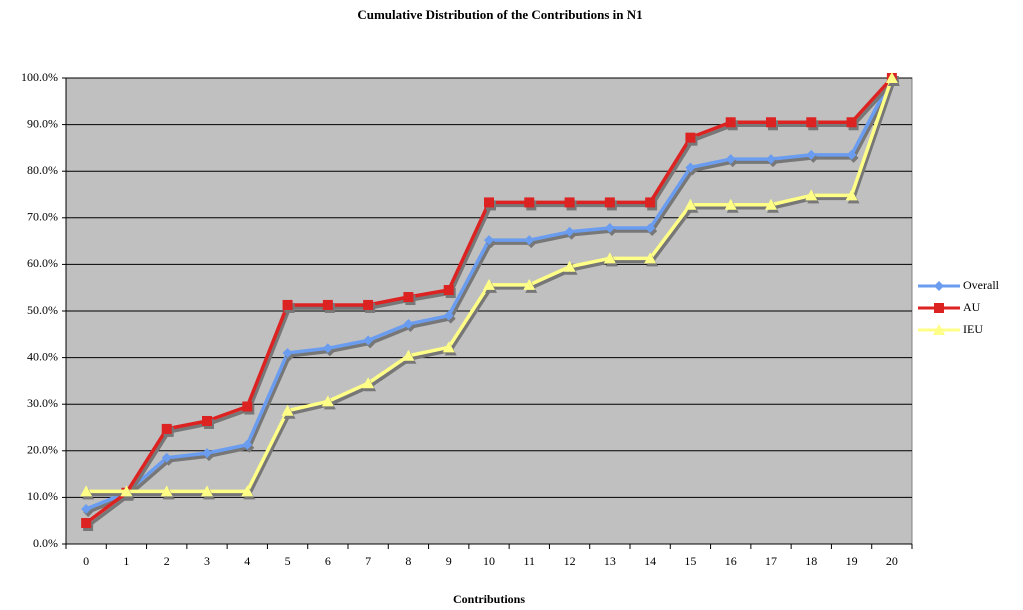 The width and height of the screenshot is (1023, 610). Describe the element at coordinates (42, 263) in the screenshot. I see `y-tick-label: 60.0%` at that location.